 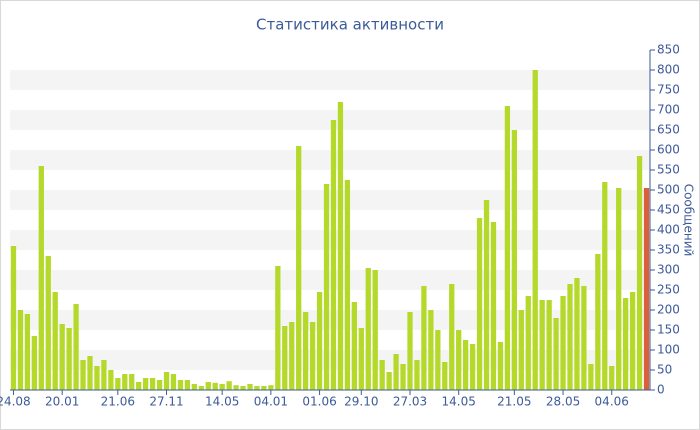 What do you see at coordinates (15, 402) in the screenshot?
I see `x-tick-label: 24.08` at bounding box center [15, 402].